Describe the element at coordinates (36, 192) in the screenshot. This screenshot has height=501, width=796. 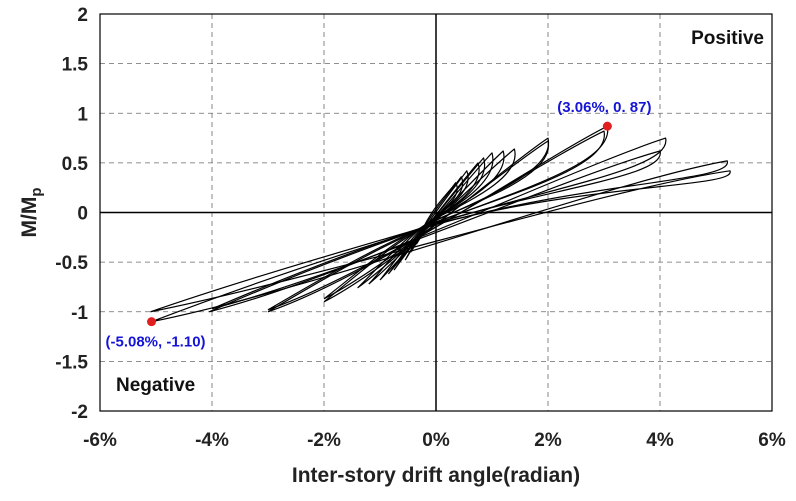
I see `y-axis-title-subscript: p` at that location.